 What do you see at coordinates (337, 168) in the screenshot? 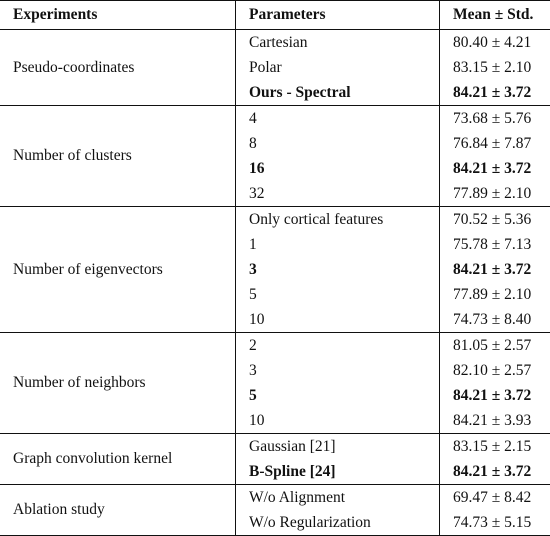
I see `parameter-cell: 16` at bounding box center [337, 168].